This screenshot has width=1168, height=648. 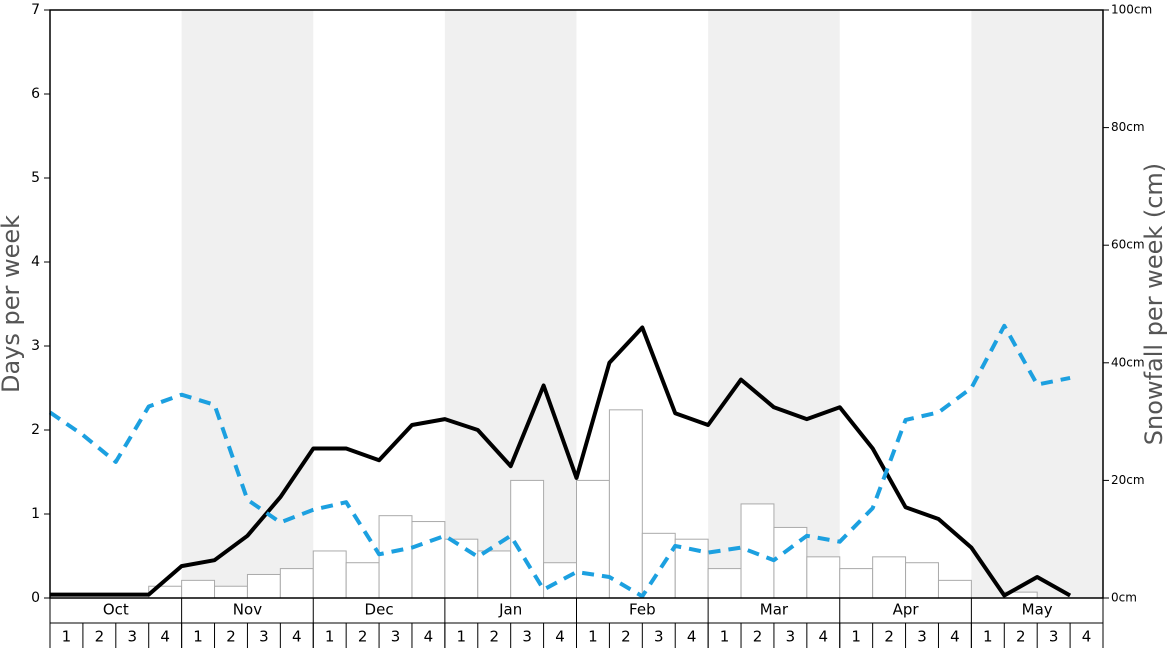 I want to click on y-tick-label: 1, so click(x=35, y=514).